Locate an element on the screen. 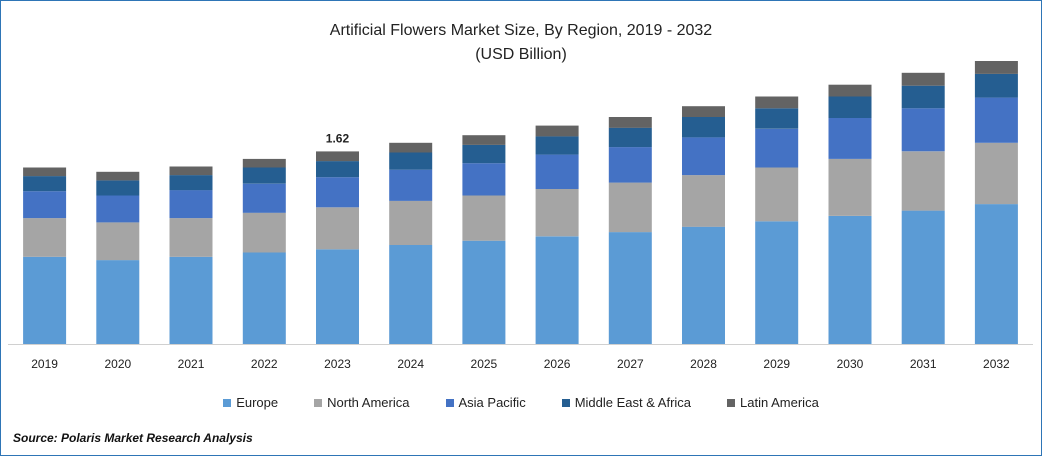 The height and width of the screenshot is (456, 1042). legend-label: North America is located at coordinates (368, 402).